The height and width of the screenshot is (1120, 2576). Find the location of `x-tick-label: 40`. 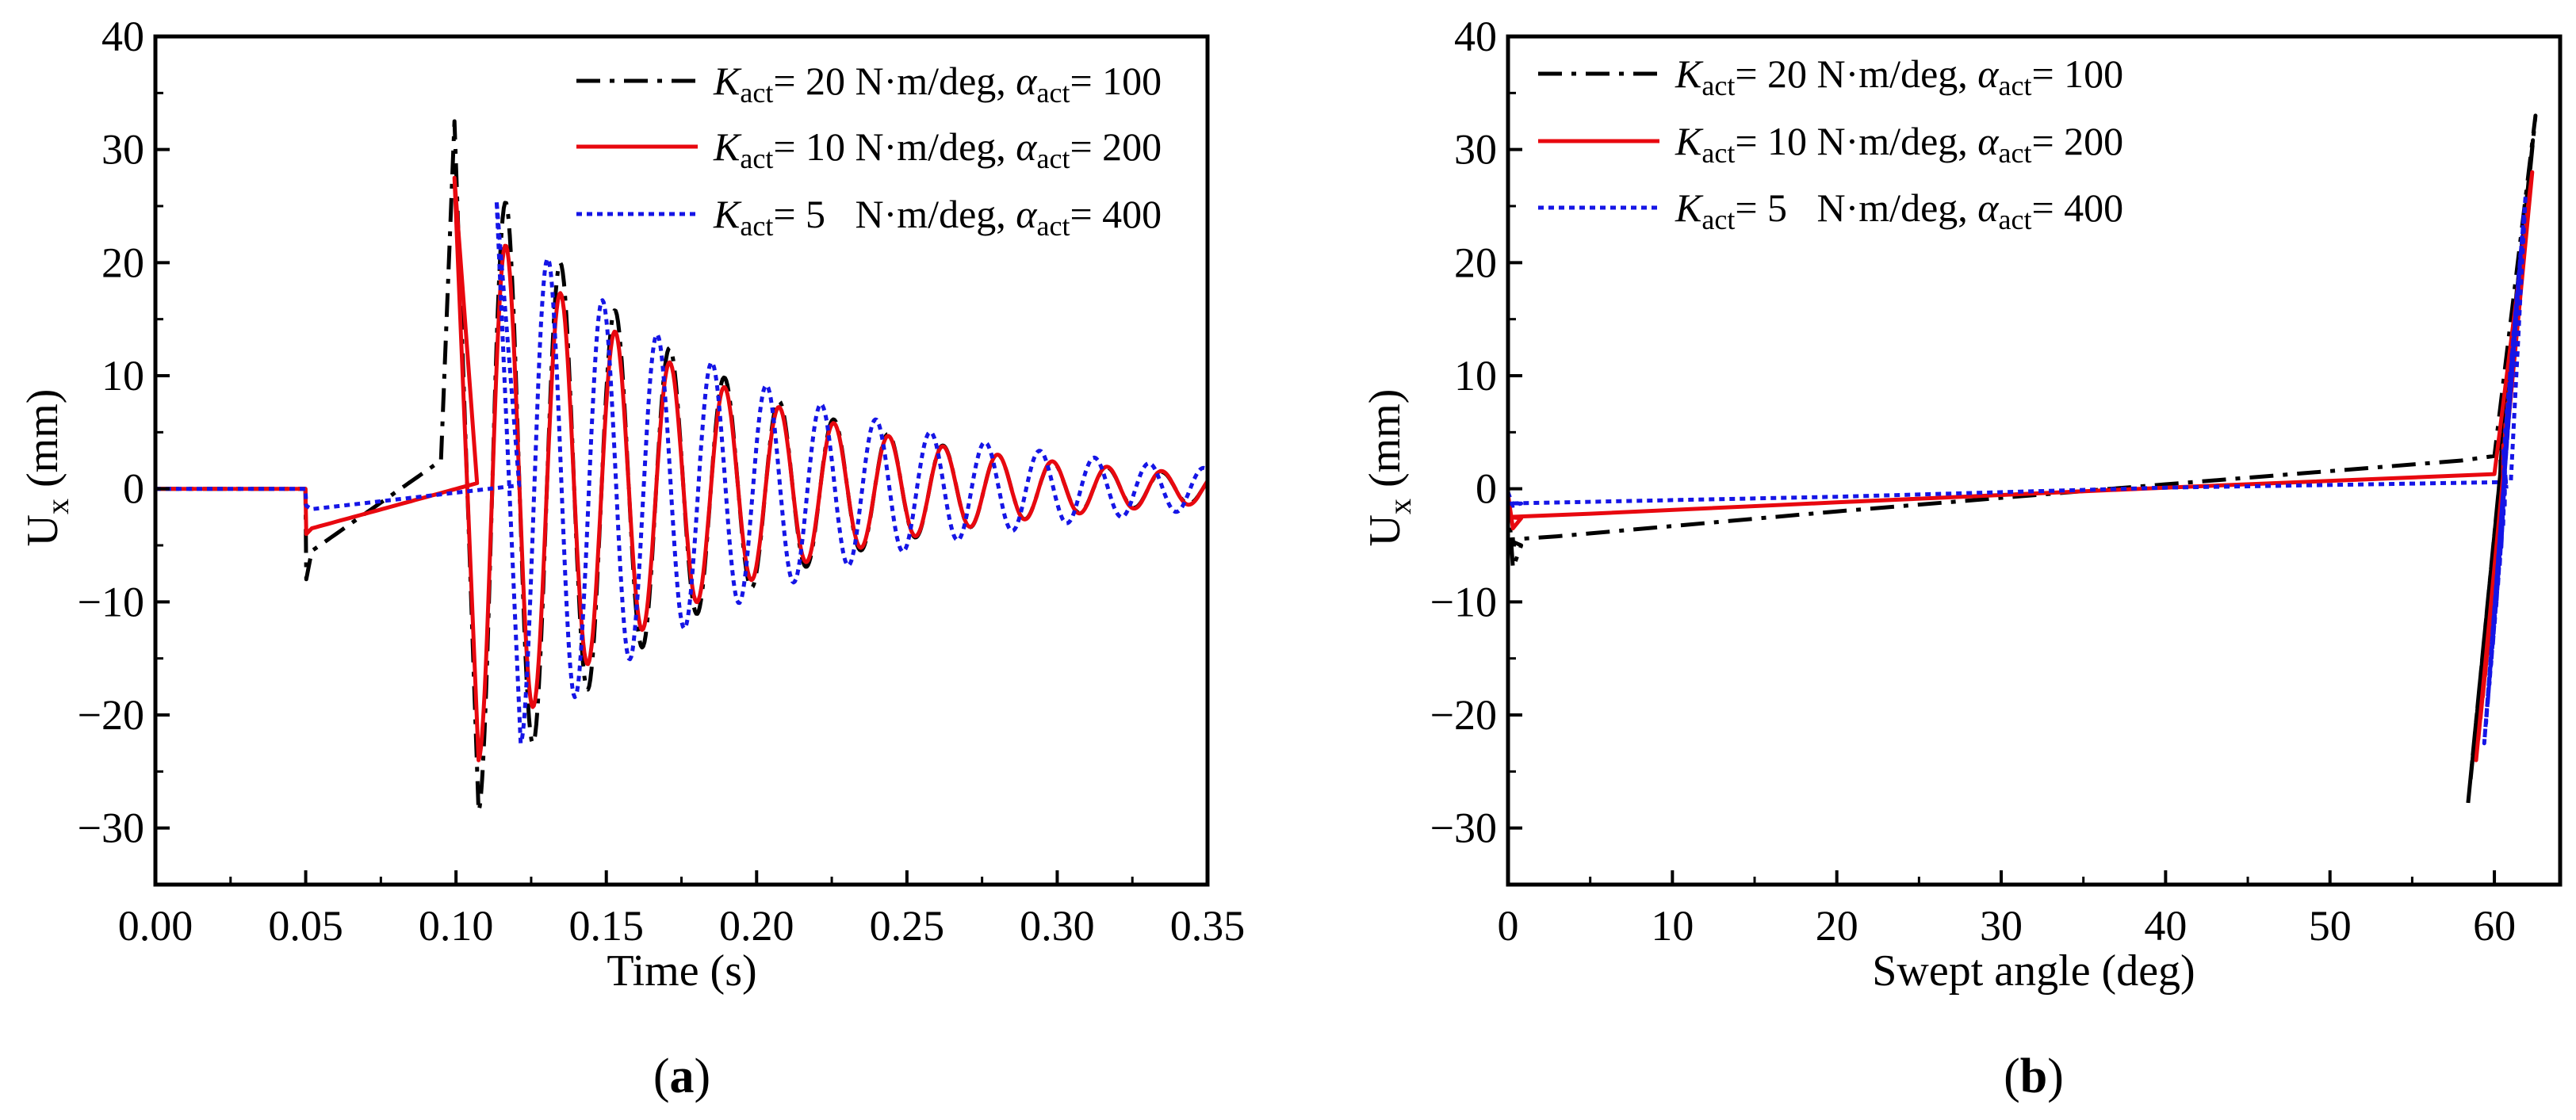

x-tick-label: 40 is located at coordinates (2165, 926).